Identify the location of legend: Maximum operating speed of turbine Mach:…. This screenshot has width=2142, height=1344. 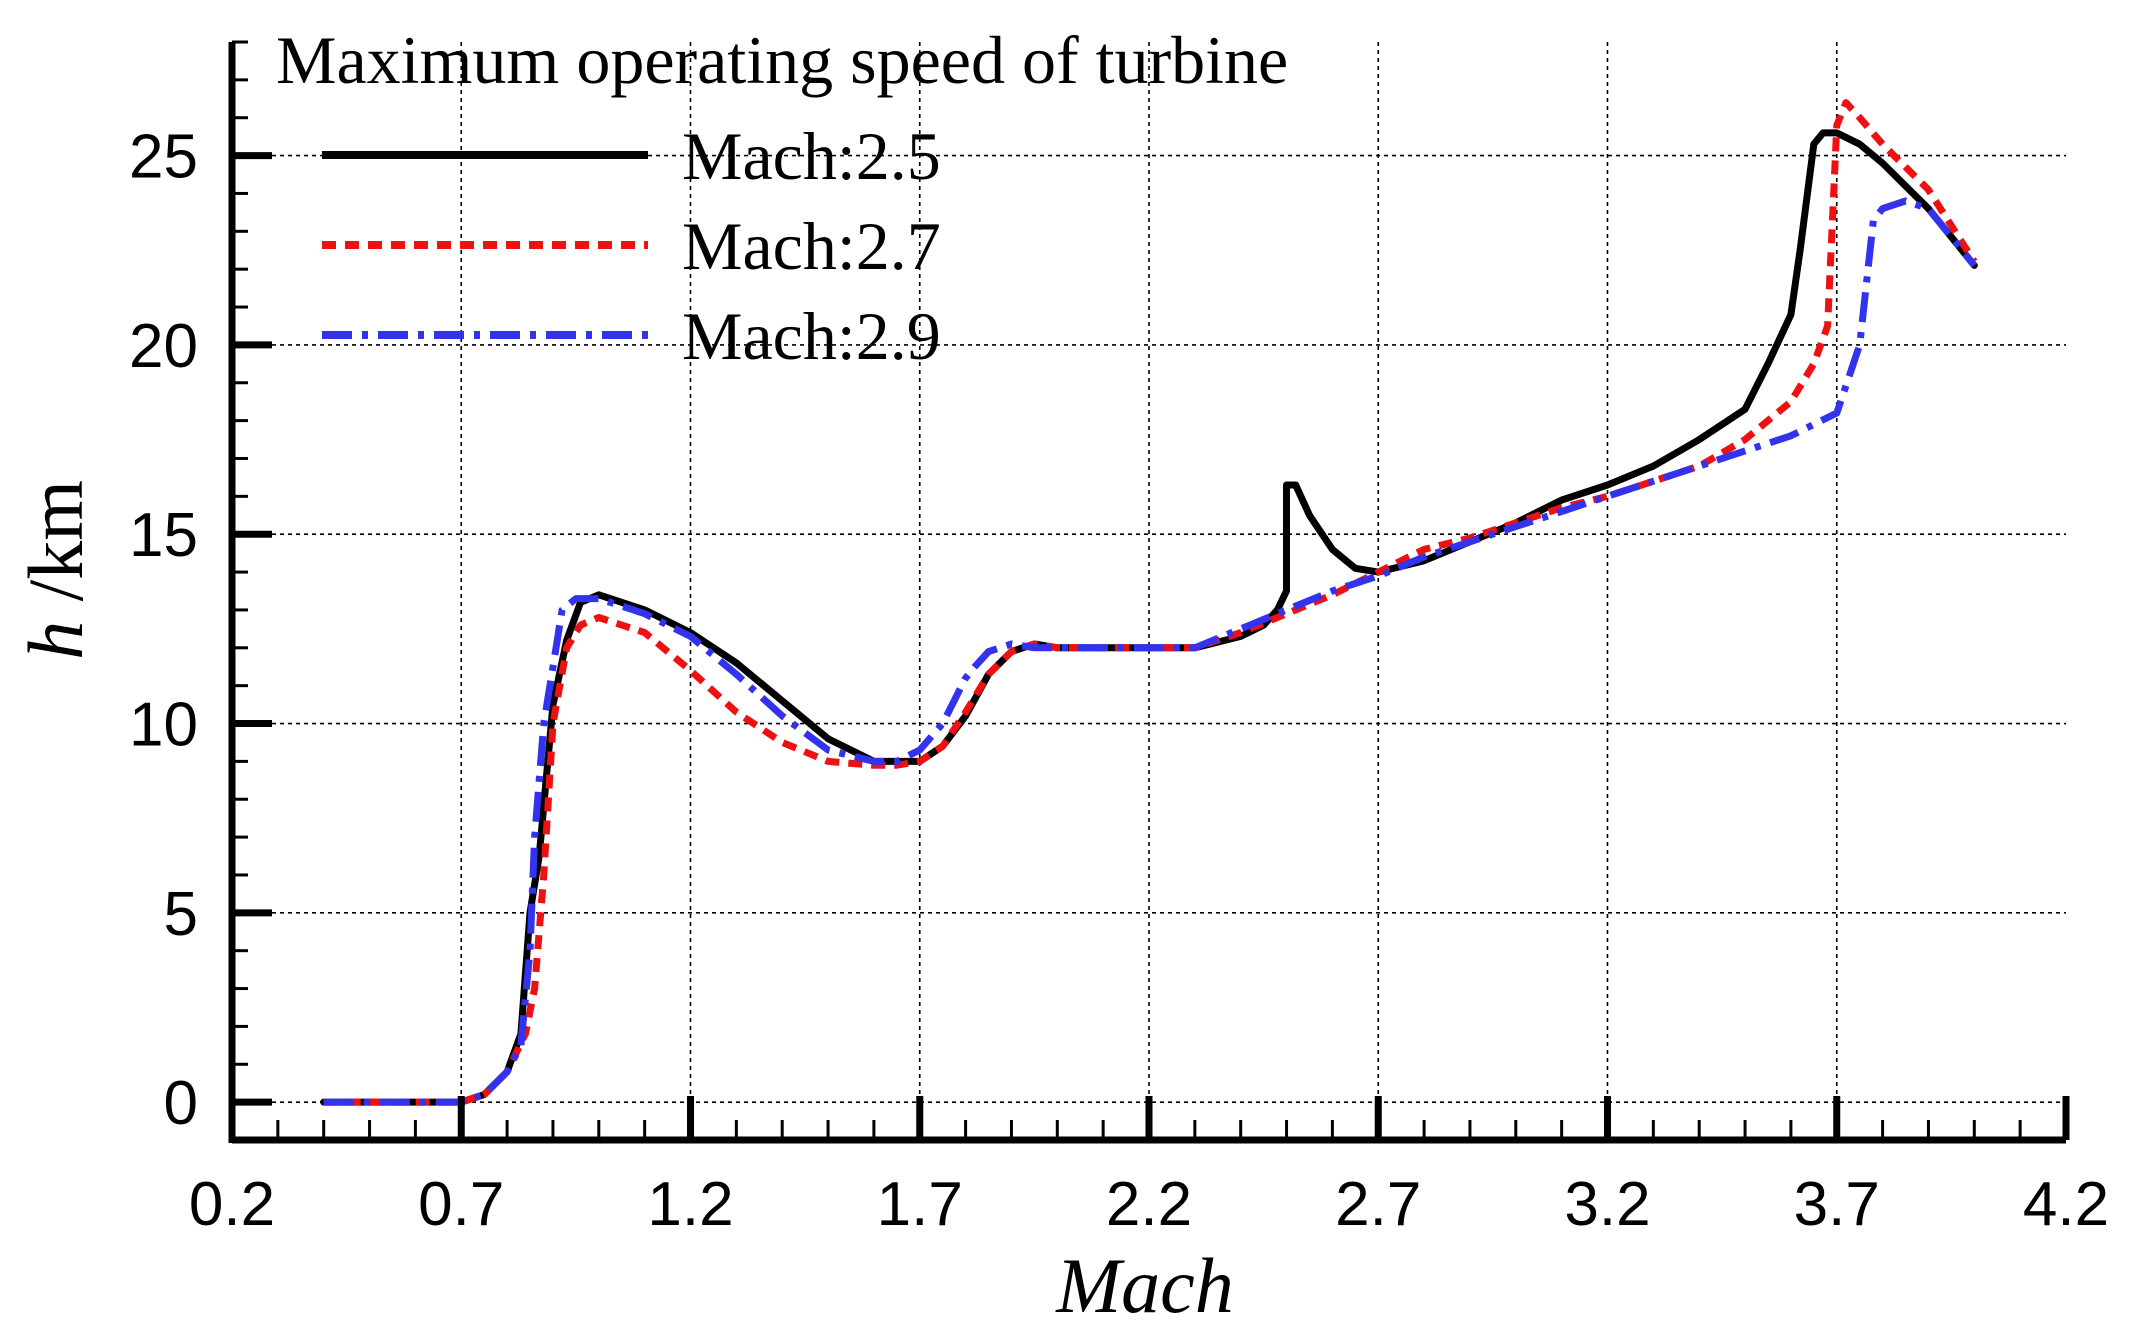
(782, 198).